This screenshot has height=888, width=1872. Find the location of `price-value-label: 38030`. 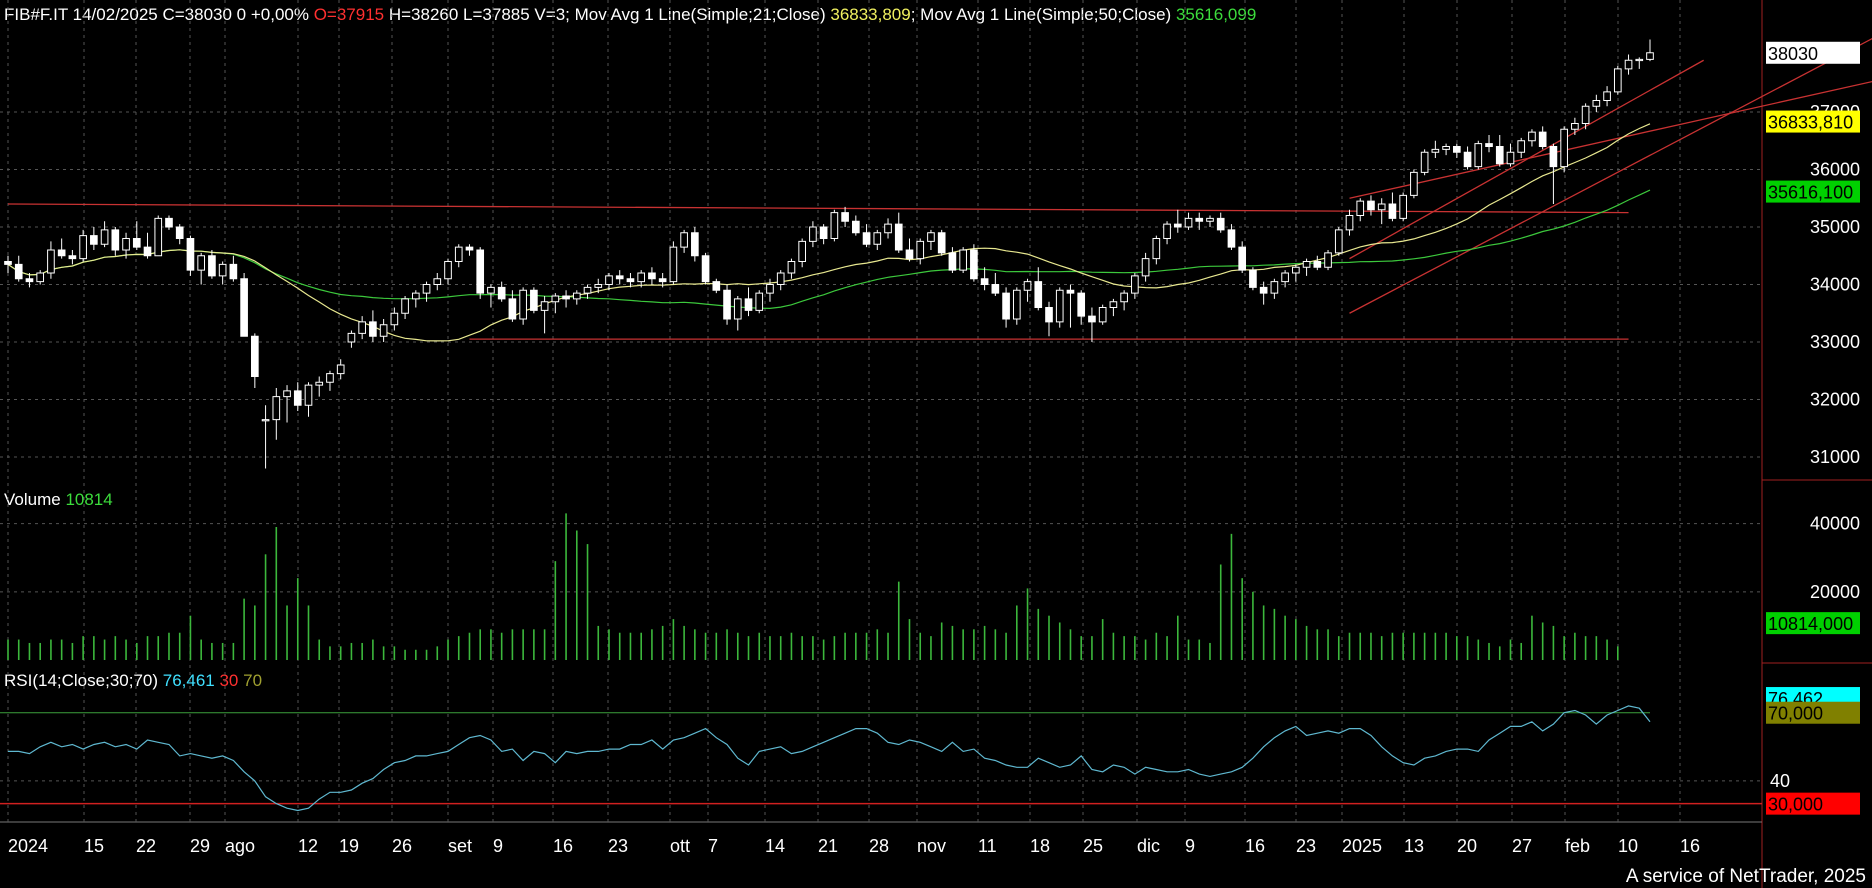

price-value-label: 38030 is located at coordinates (1793, 54).